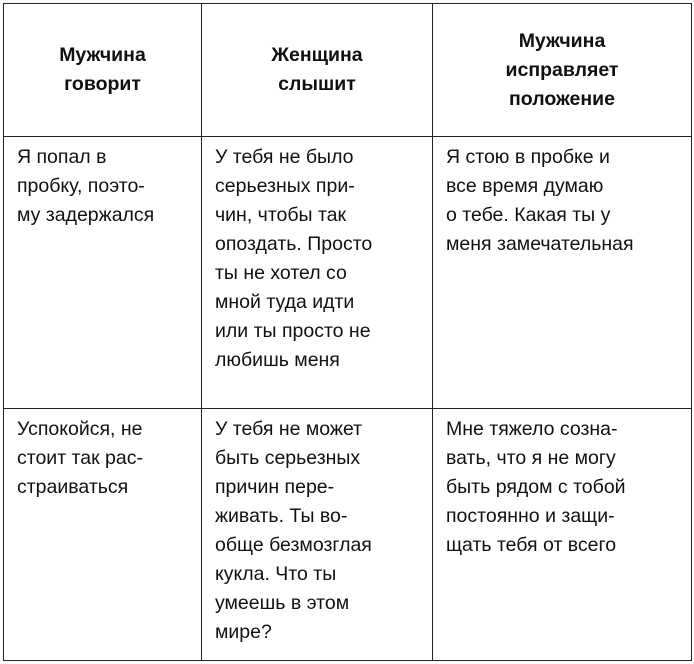  What do you see at coordinates (317, 70) in the screenshot?
I see `header-woman-hears: Женщина слышит` at bounding box center [317, 70].